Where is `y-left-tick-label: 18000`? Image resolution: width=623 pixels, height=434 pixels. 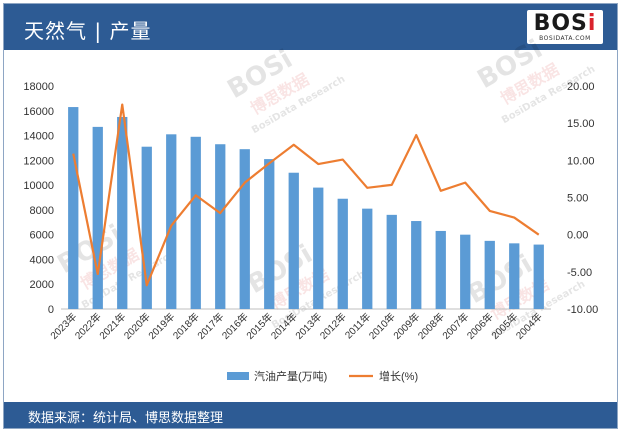 y-left-tick-label: 18000 is located at coordinates (38, 87).